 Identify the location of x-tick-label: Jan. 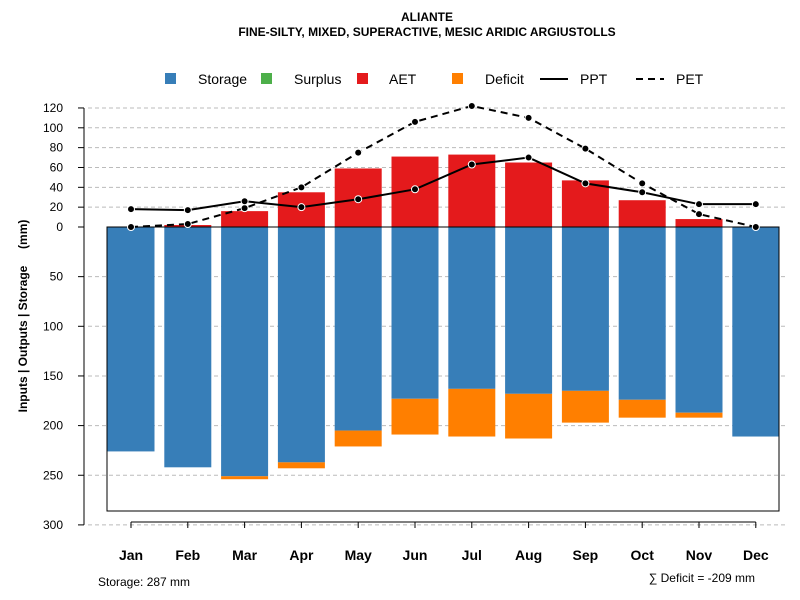
(131, 555).